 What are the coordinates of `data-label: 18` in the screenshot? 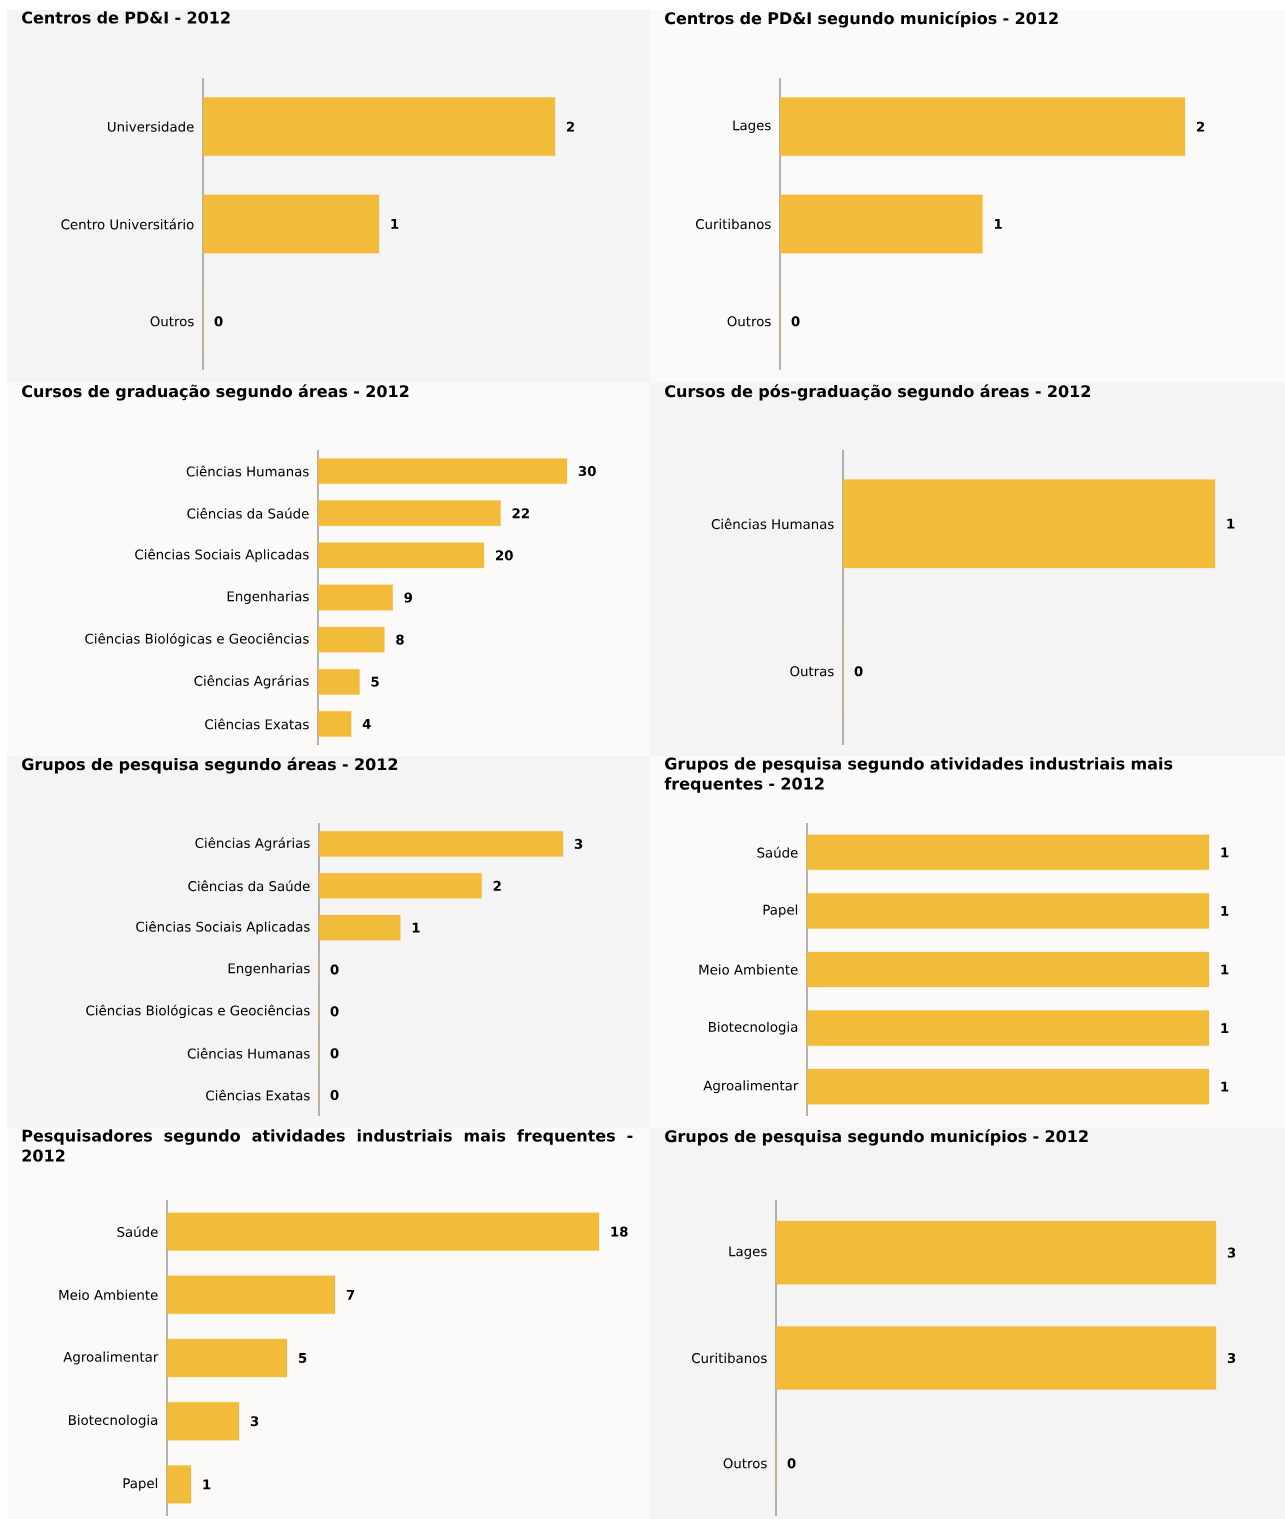 It's located at (619, 1231).